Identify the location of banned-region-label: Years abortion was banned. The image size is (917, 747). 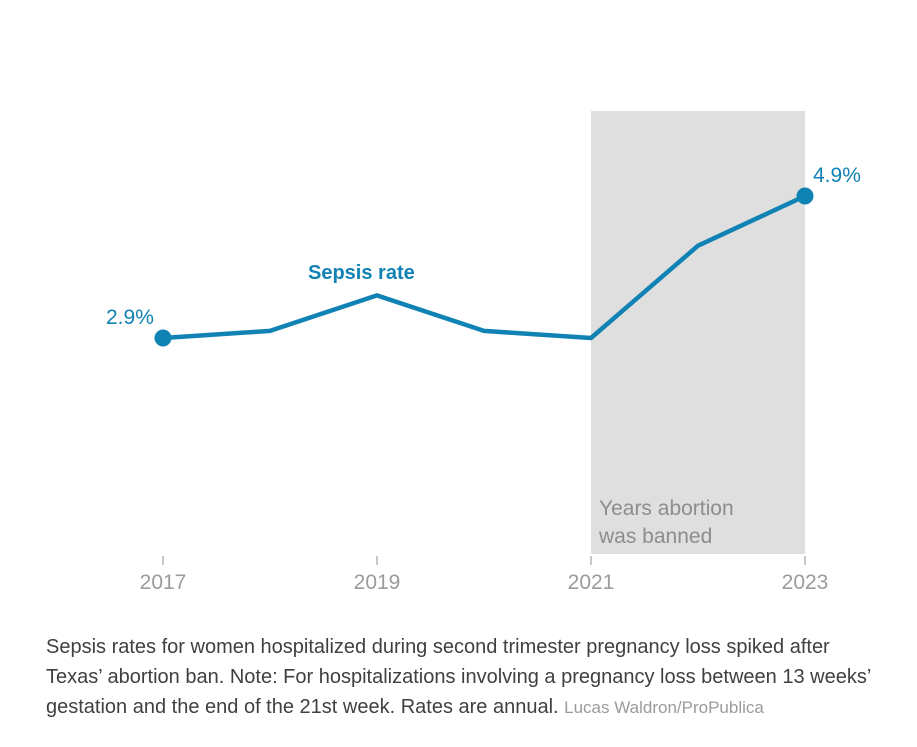
(666, 523).